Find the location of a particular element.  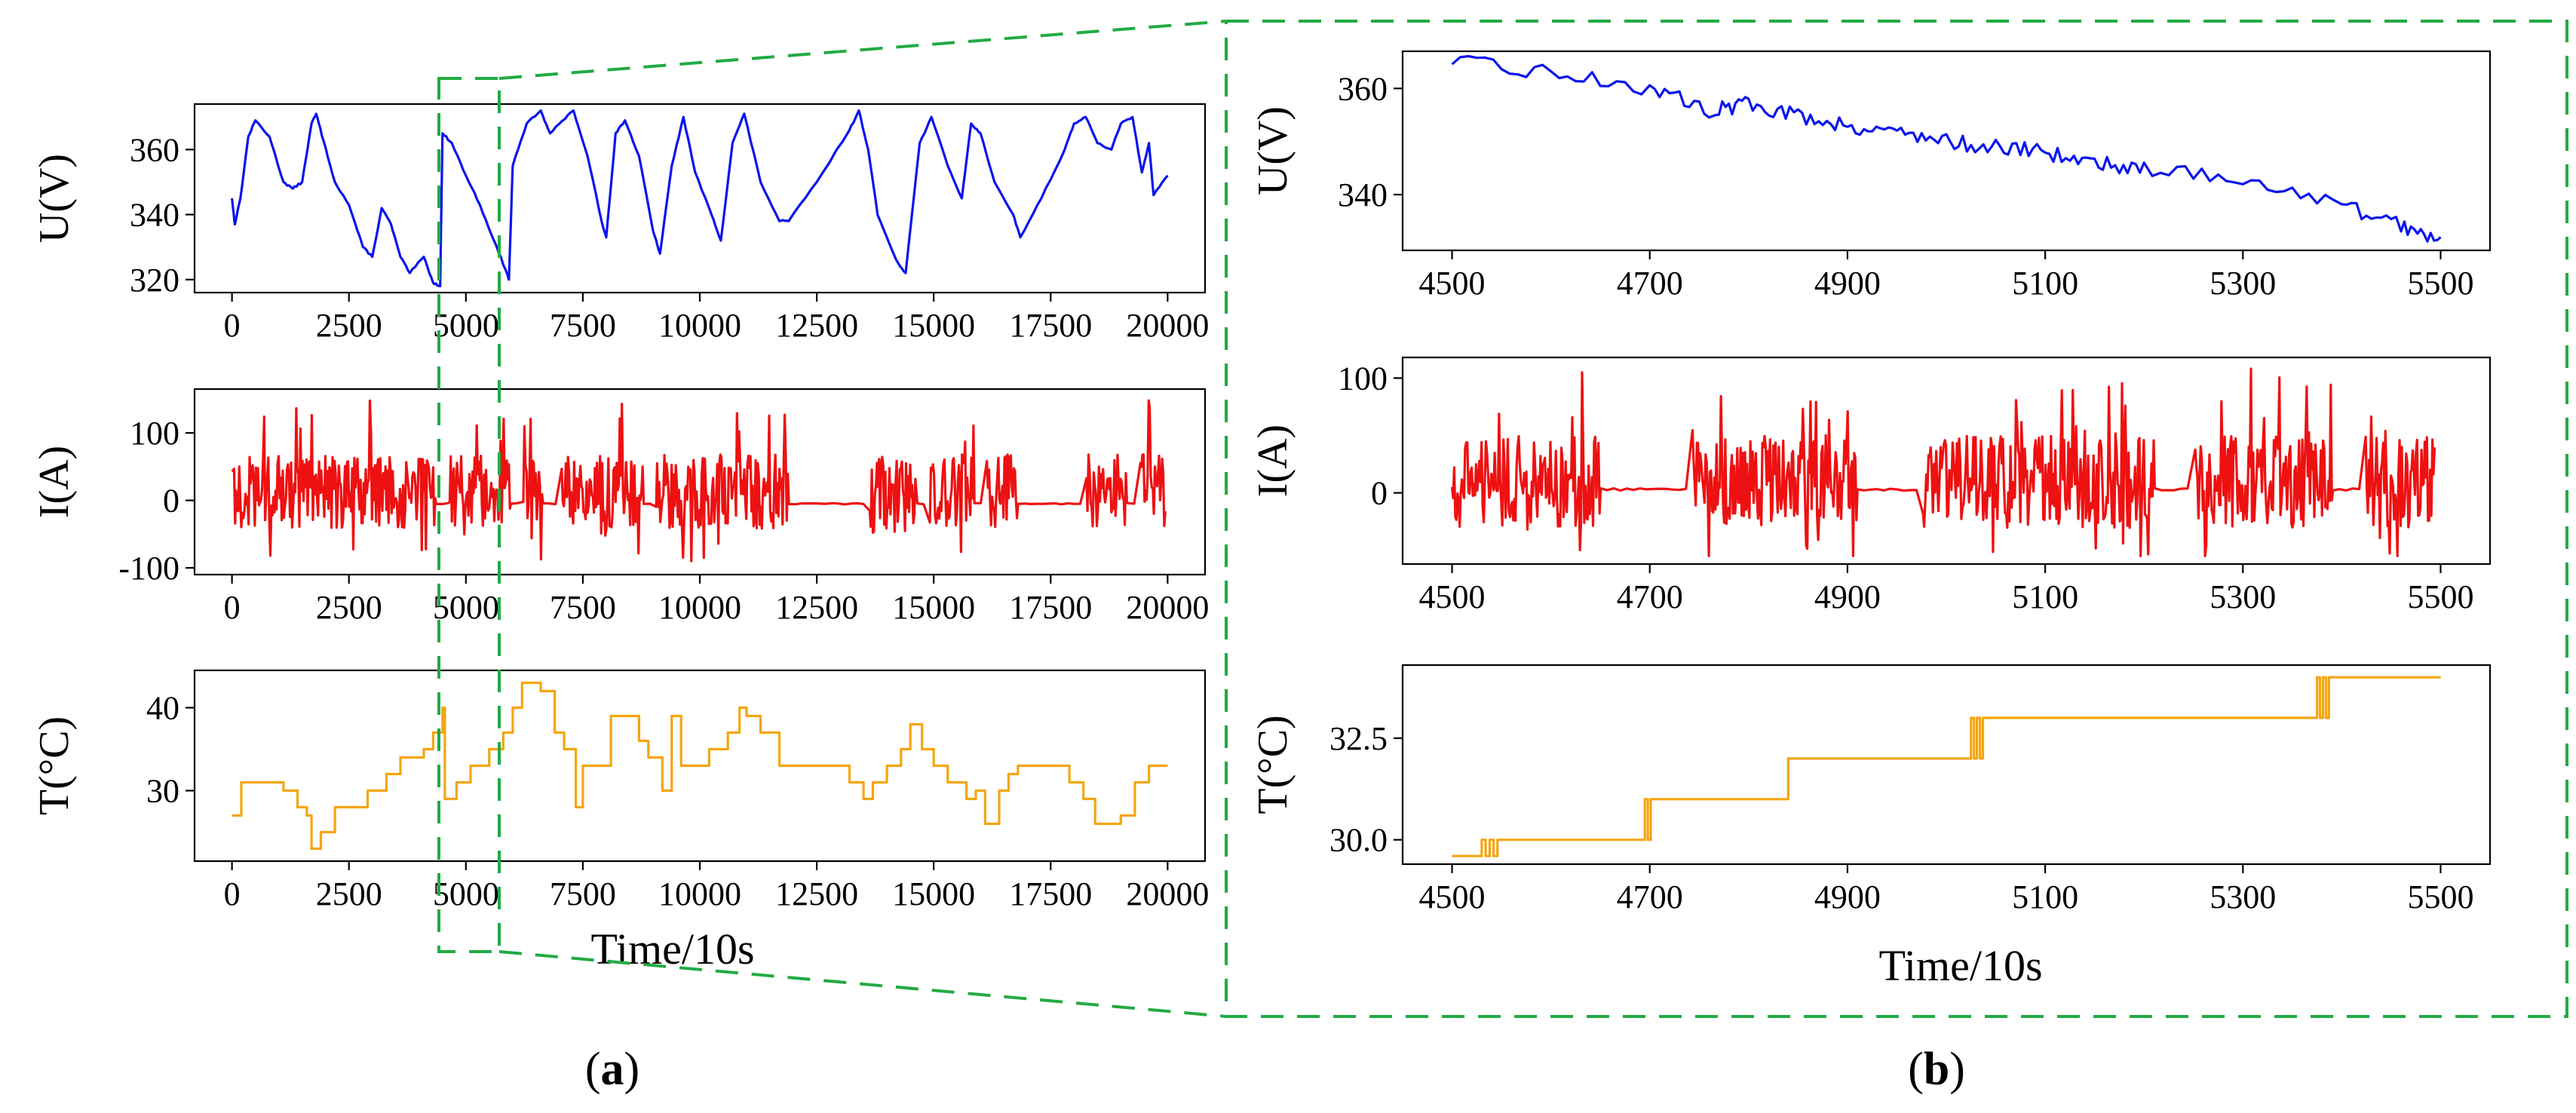

panel-a-xlabel: Time/10s is located at coordinates (672, 948).